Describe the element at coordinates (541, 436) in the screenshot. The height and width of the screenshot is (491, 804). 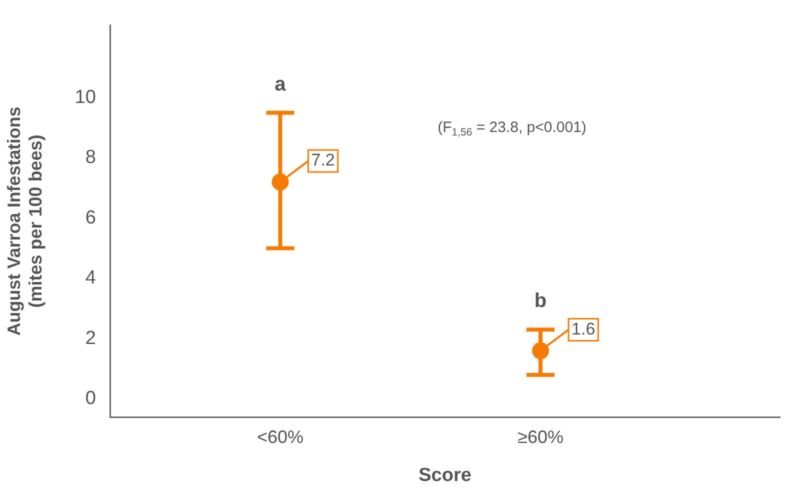
I see `x-tick-label: ≥60%` at that location.